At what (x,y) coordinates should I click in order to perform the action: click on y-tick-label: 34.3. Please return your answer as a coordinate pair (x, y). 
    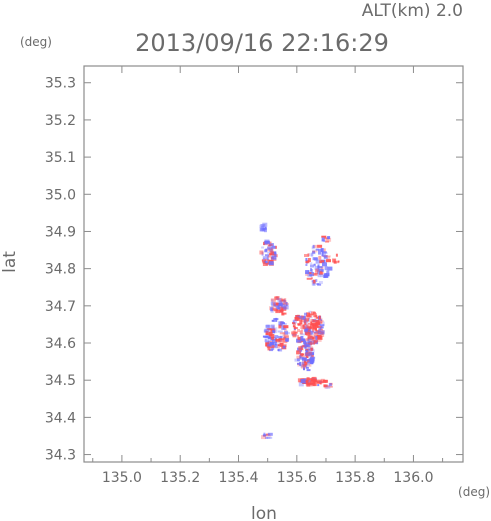
    Looking at the image, I should click on (60, 456).